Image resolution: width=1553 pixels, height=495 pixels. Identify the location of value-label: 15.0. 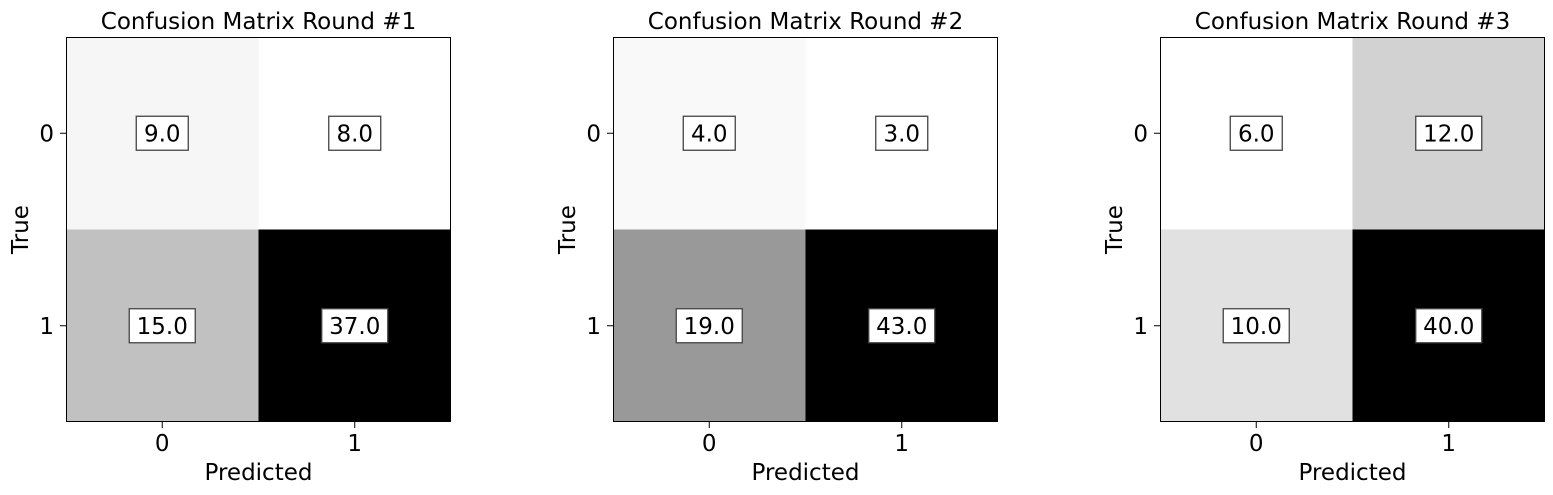
(162, 327).